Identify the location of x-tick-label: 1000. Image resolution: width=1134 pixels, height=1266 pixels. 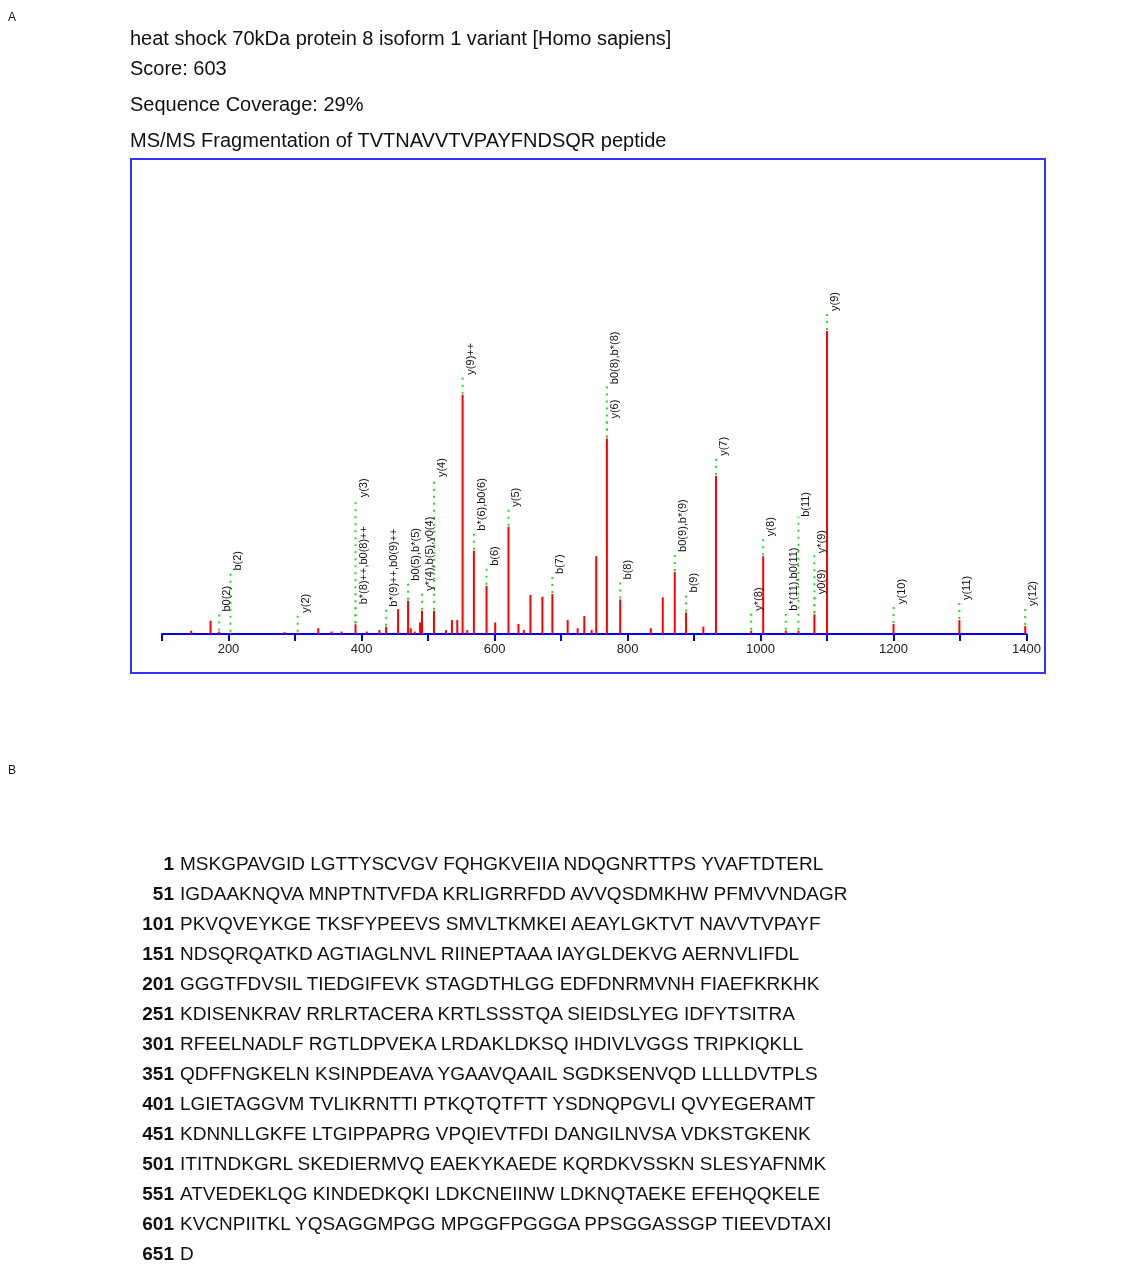
(760, 648).